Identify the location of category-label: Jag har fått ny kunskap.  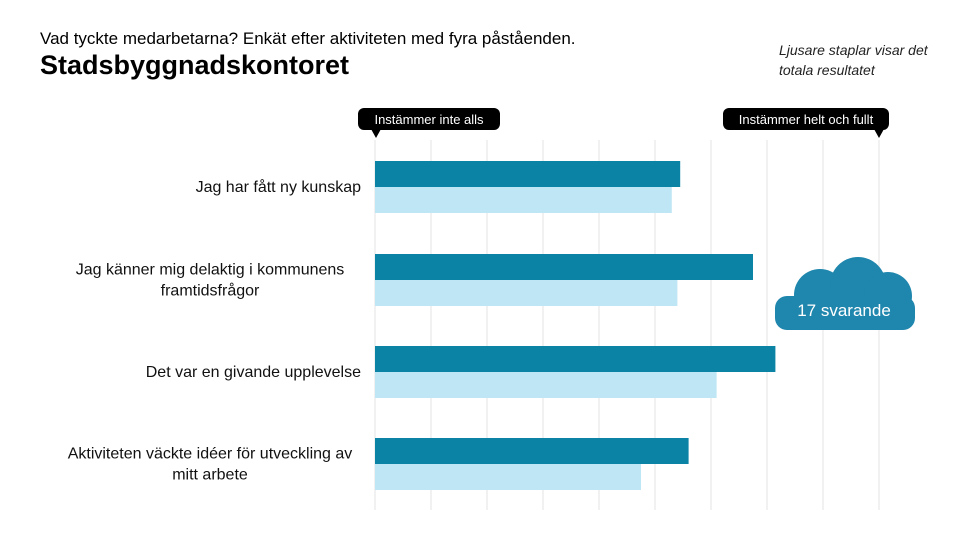
(279, 187).